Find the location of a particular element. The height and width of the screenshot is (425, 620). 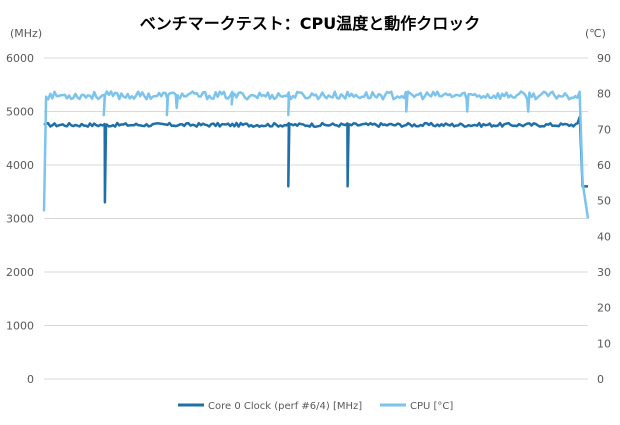

right-axis-unit: (℃) is located at coordinates (595, 33).